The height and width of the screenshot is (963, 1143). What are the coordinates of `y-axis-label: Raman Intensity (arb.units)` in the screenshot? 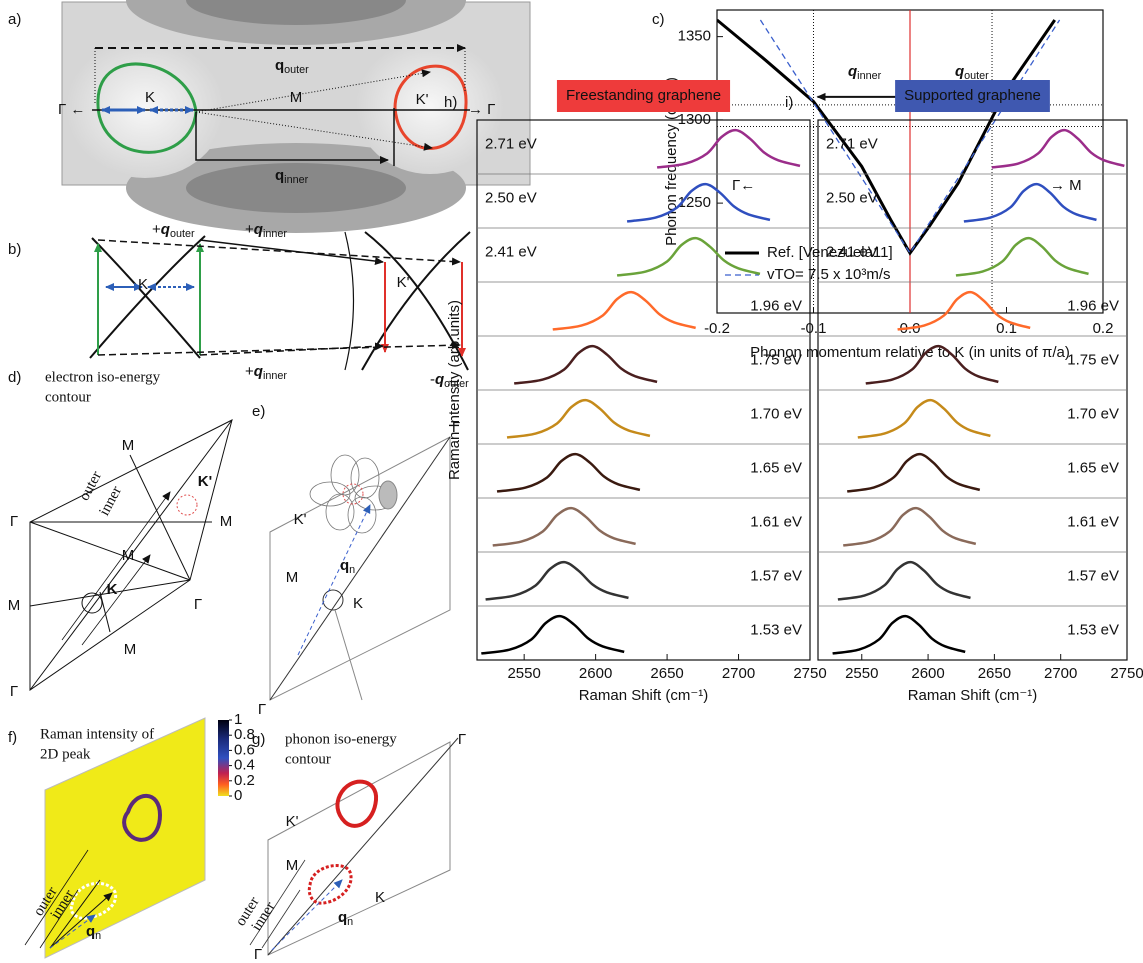 It's located at (454, 390).